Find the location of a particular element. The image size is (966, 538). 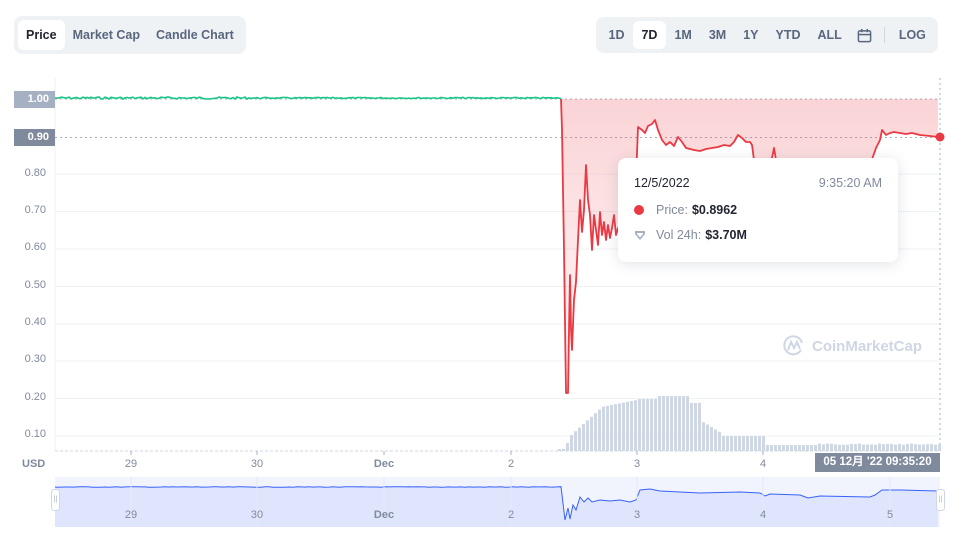

range-selector: 1D 7D 1M 3M 1Y YTD ALL LOG is located at coordinates (767, 35).